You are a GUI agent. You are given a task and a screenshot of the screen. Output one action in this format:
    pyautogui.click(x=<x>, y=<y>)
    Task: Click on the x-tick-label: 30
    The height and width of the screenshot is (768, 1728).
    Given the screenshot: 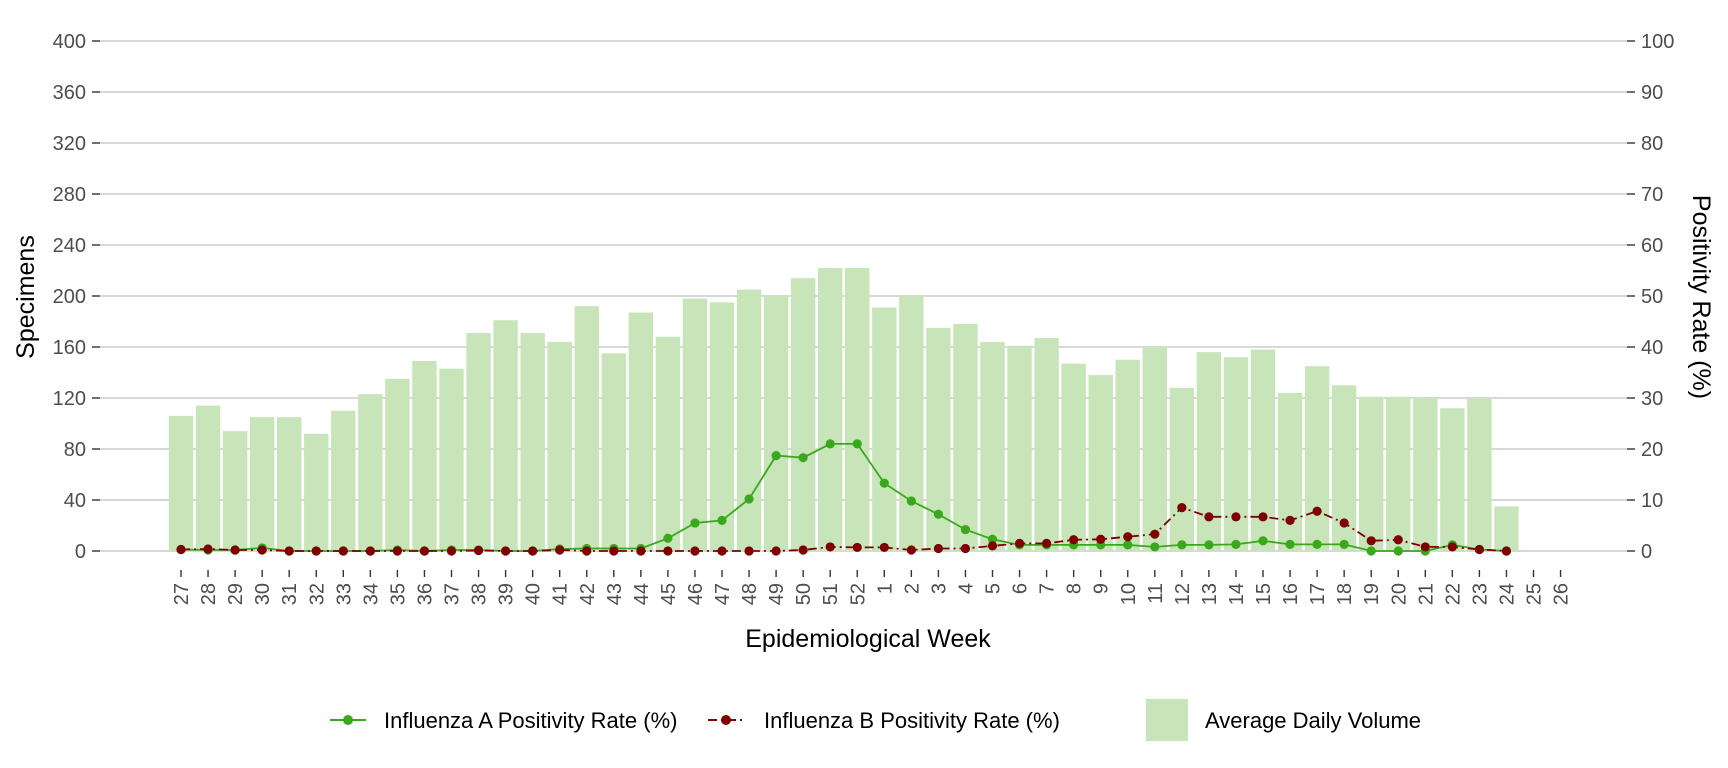 What is the action you would take?
    pyautogui.click(x=263, y=594)
    